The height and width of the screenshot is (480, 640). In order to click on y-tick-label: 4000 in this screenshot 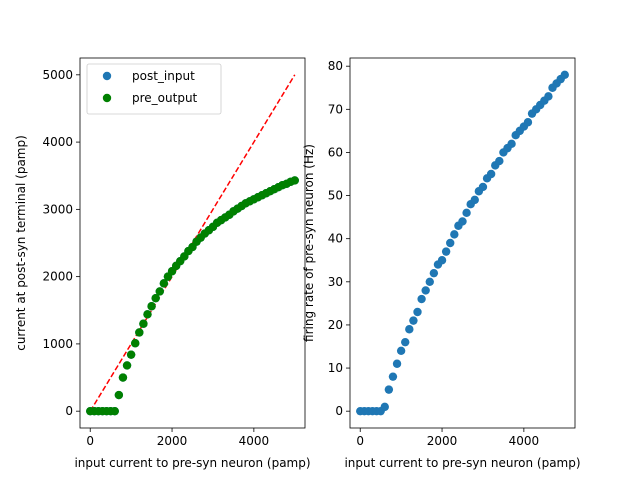, I will do `click(57, 142)`.